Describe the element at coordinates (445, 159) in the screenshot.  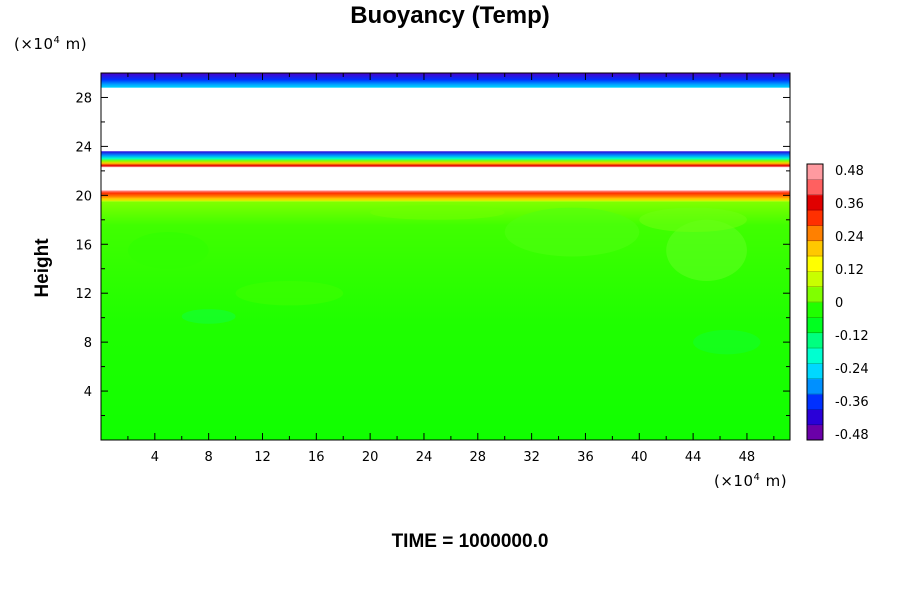
I see `layer-upper-negative-band` at that location.